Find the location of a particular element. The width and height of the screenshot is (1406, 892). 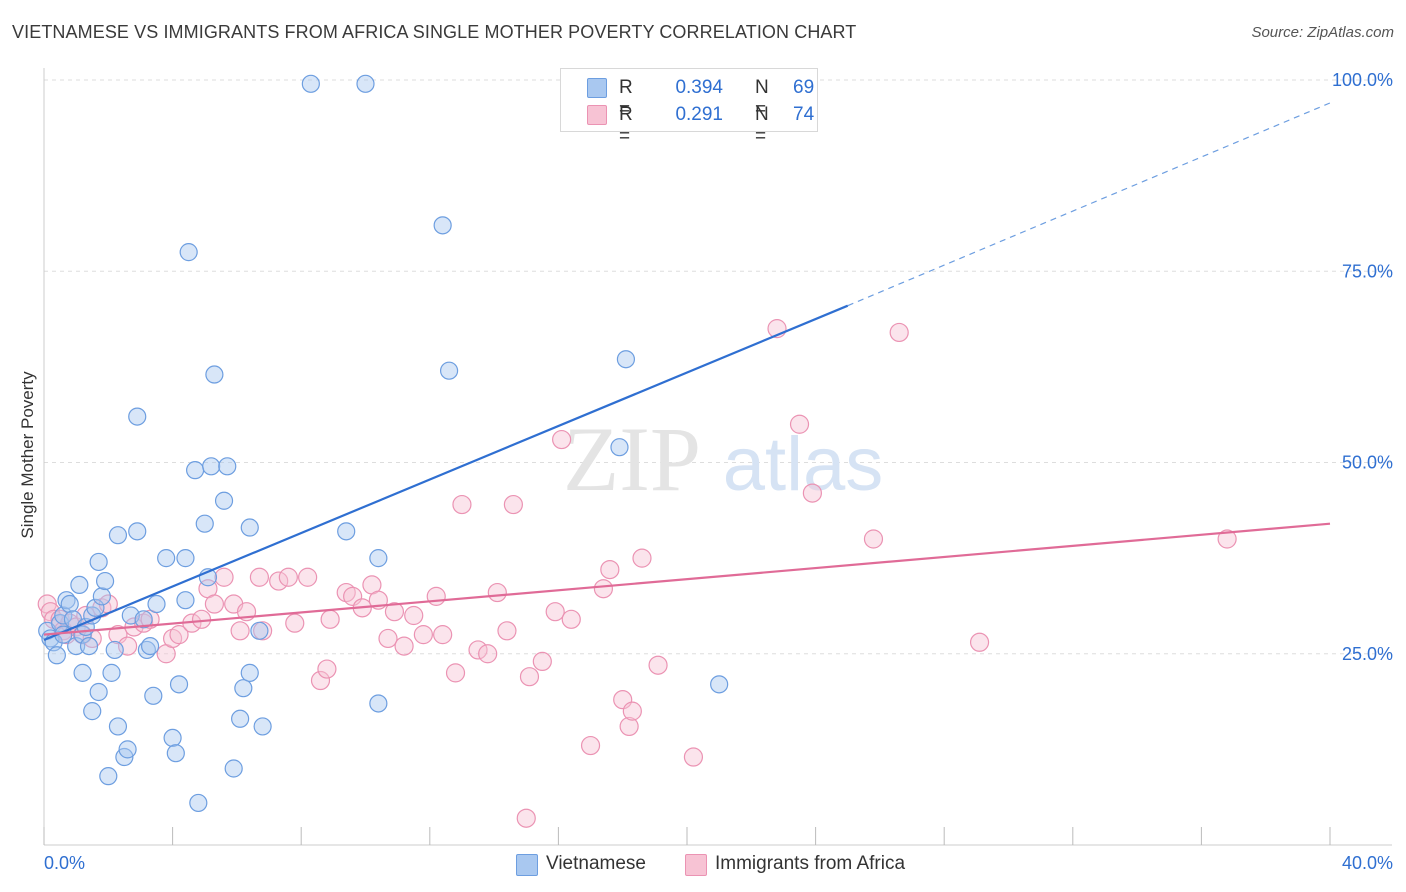

trend-line-africa is located at coordinates (687, 579).